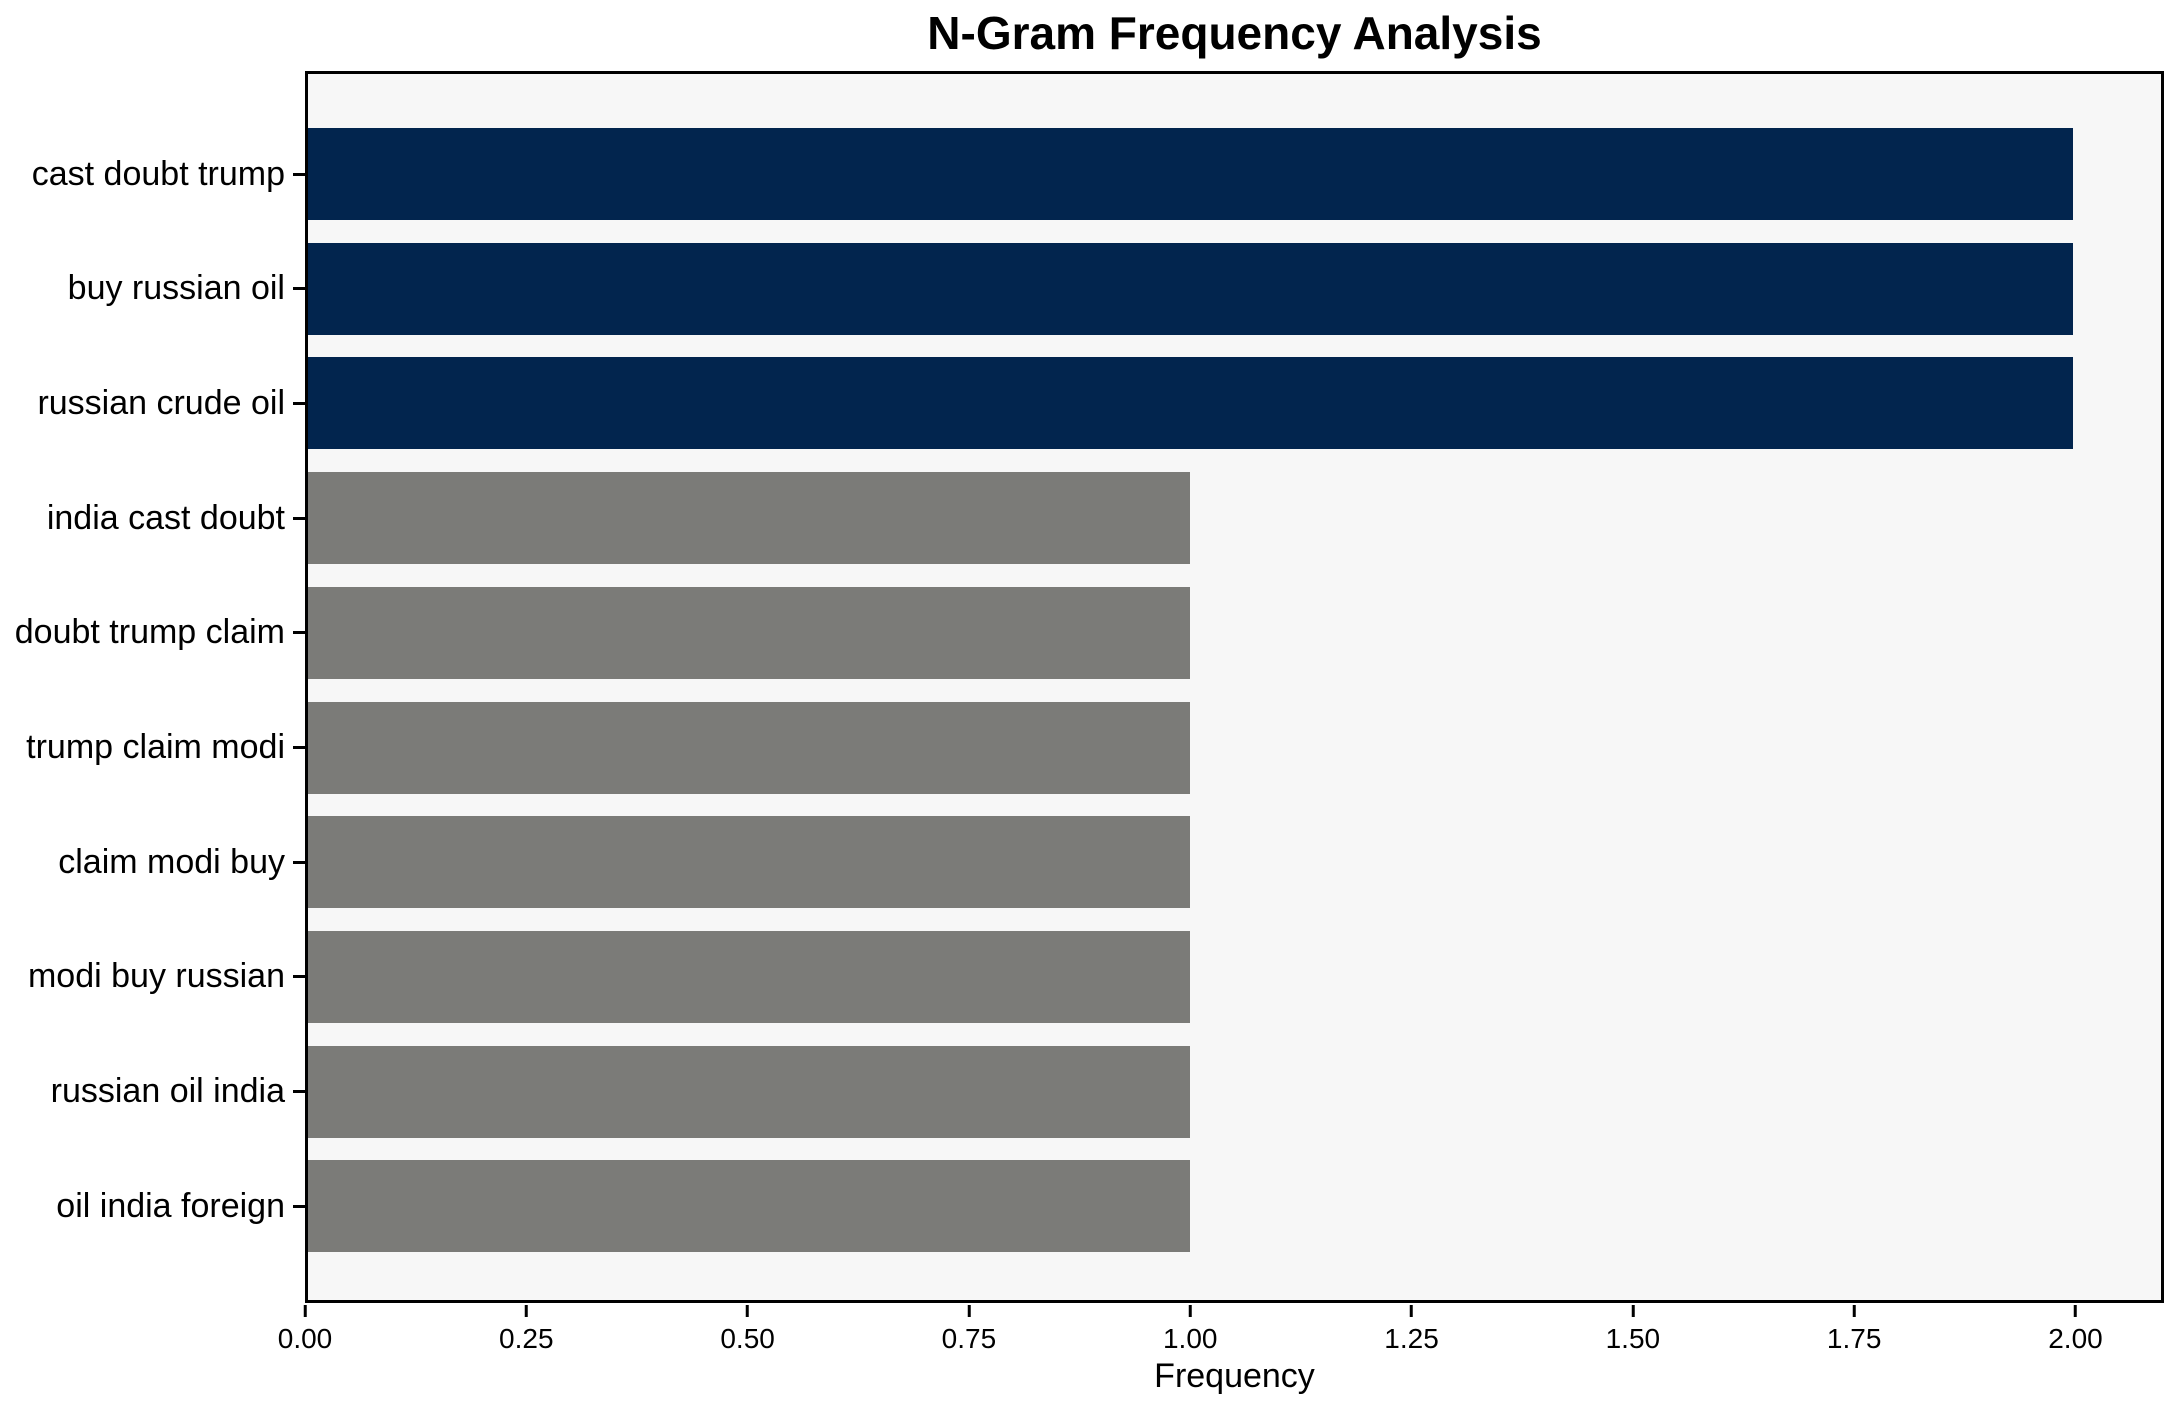 The width and height of the screenshot is (2184, 1414). I want to click on y-tick-label: doubt trump claim, so click(149, 632).